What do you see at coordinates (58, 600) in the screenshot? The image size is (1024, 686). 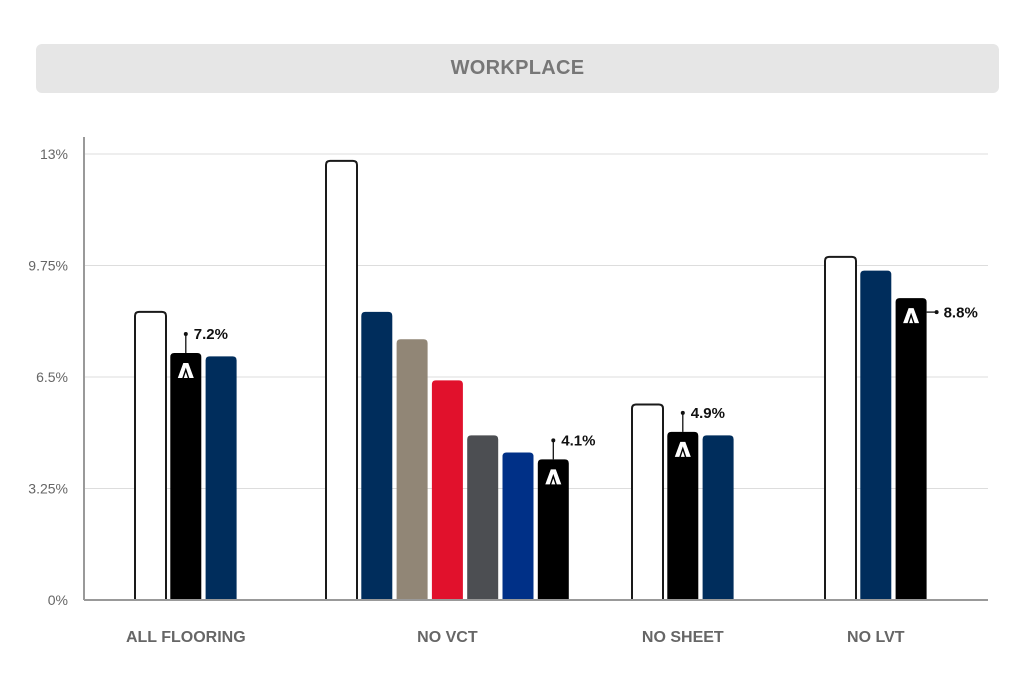 I see `y-tick-label: 0%` at bounding box center [58, 600].